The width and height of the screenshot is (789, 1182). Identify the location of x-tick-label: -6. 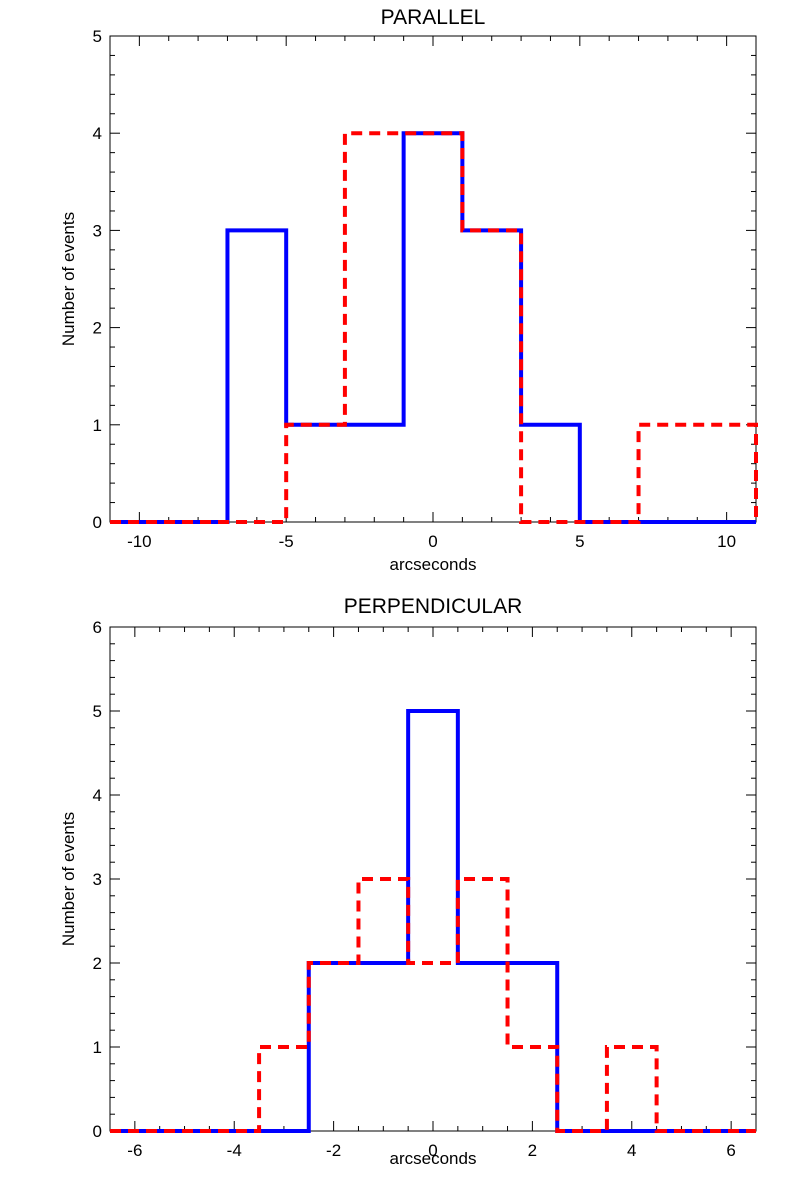
(134, 1150).